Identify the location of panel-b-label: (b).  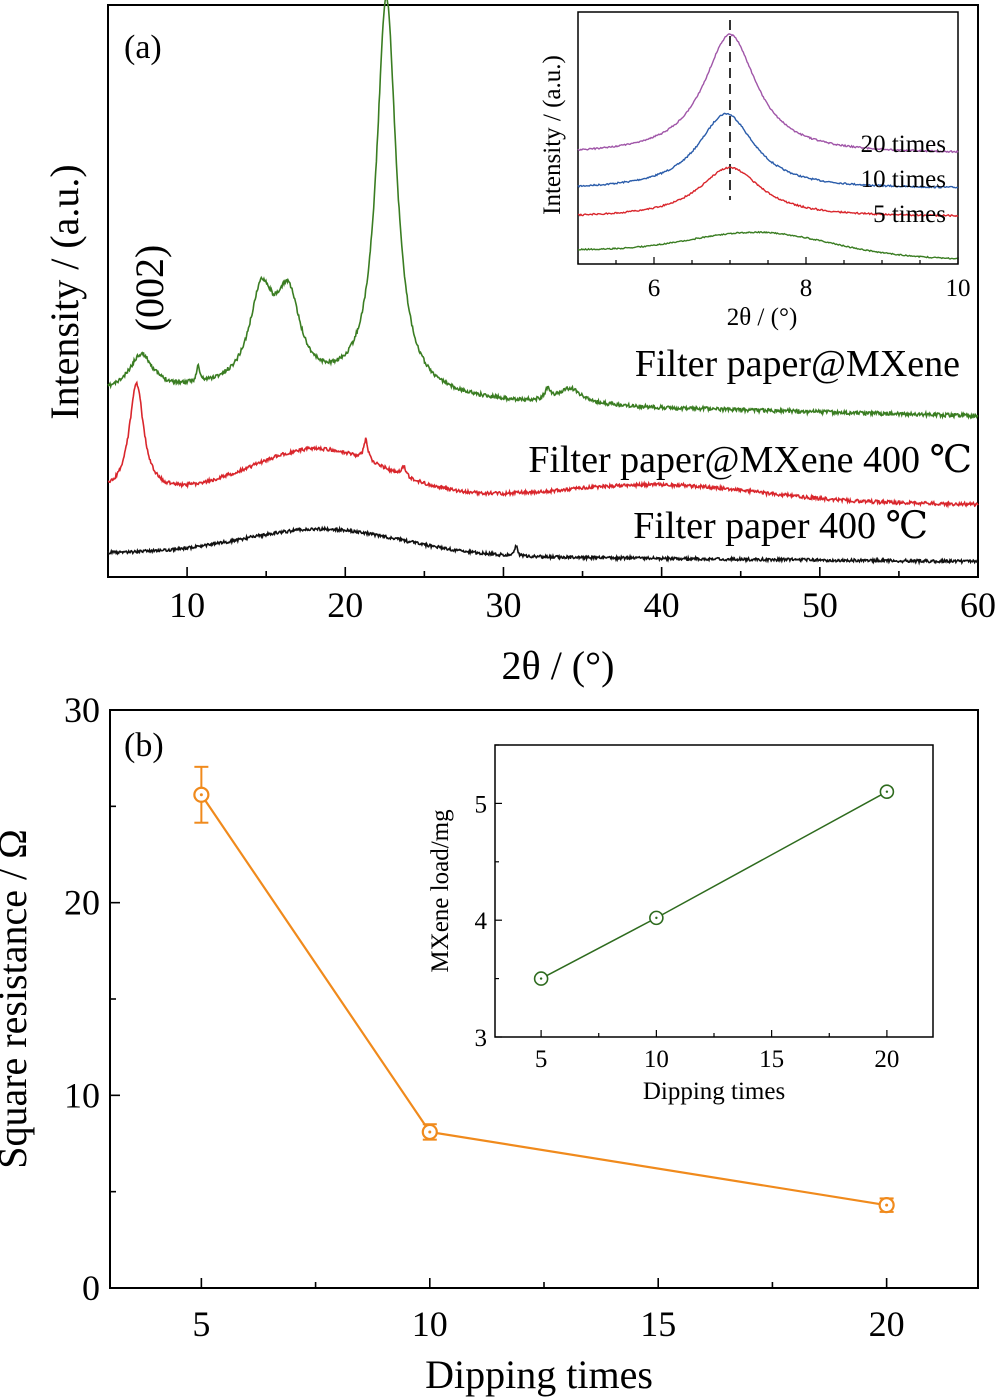
(144, 745).